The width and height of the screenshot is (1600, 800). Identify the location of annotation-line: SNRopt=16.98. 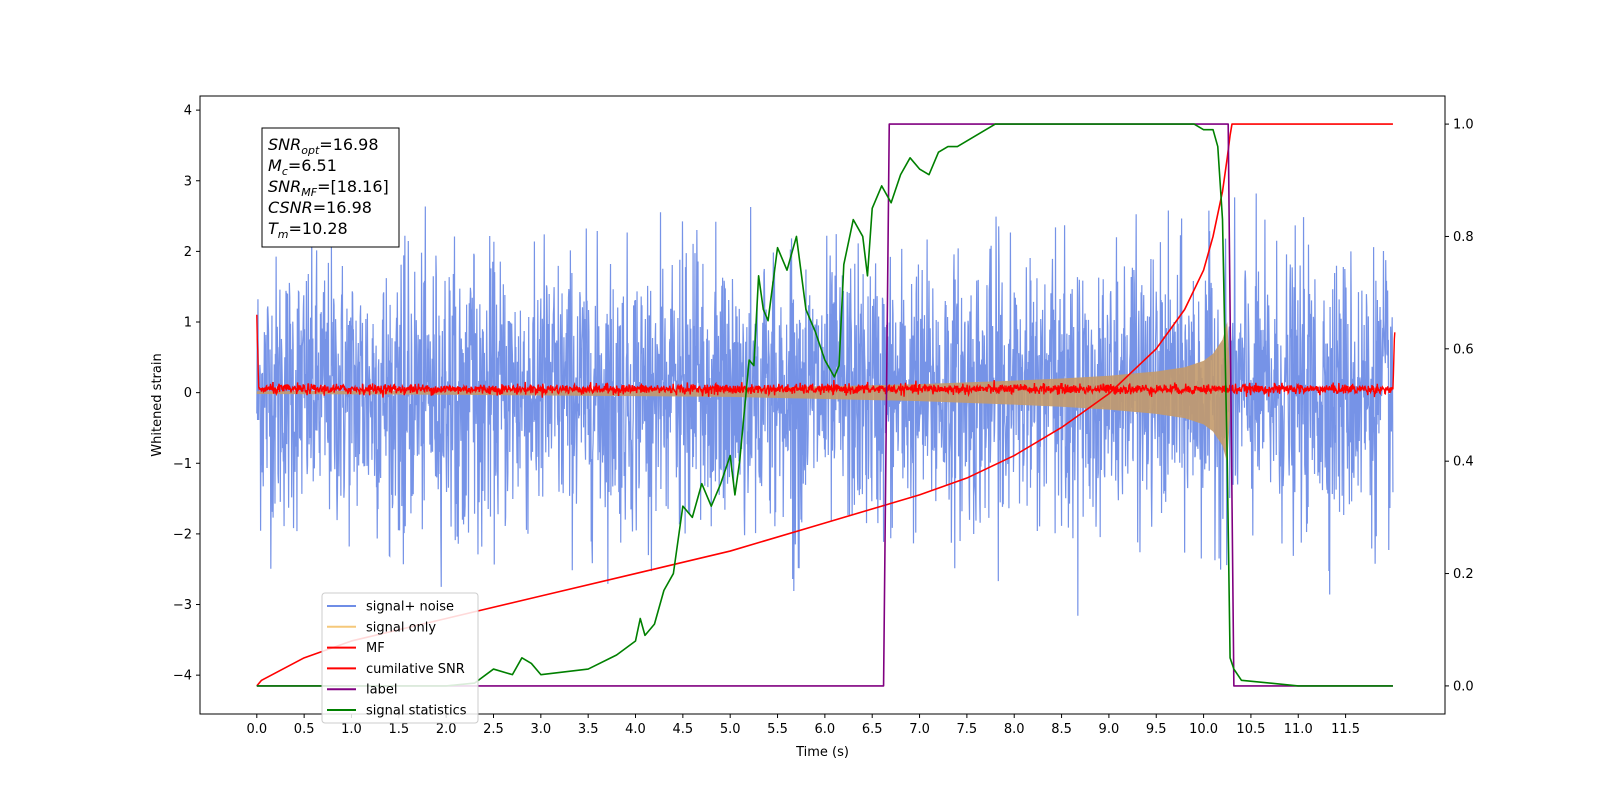
(323, 146).